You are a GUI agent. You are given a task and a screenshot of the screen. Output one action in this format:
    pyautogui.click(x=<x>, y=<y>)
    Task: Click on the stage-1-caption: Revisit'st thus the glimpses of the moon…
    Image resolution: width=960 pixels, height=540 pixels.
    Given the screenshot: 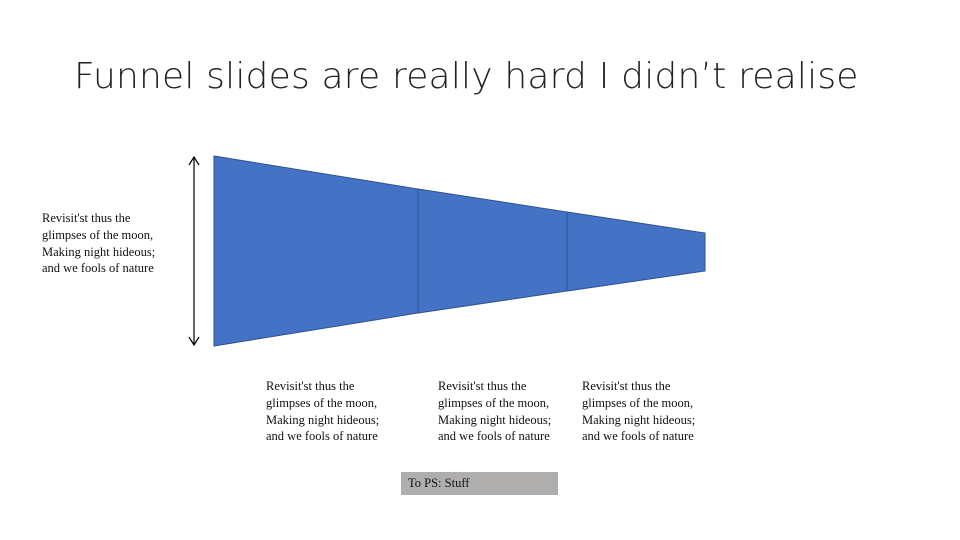 What is the action you would take?
    pyautogui.click(x=323, y=411)
    